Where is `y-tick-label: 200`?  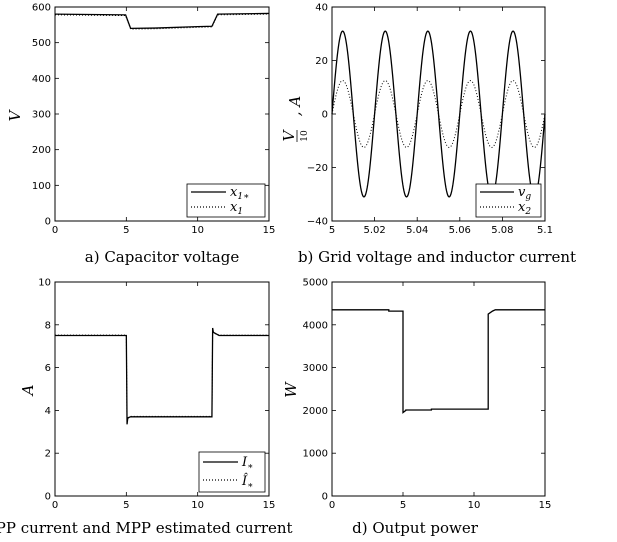 y-tick-label: 200 is located at coordinates (41, 150).